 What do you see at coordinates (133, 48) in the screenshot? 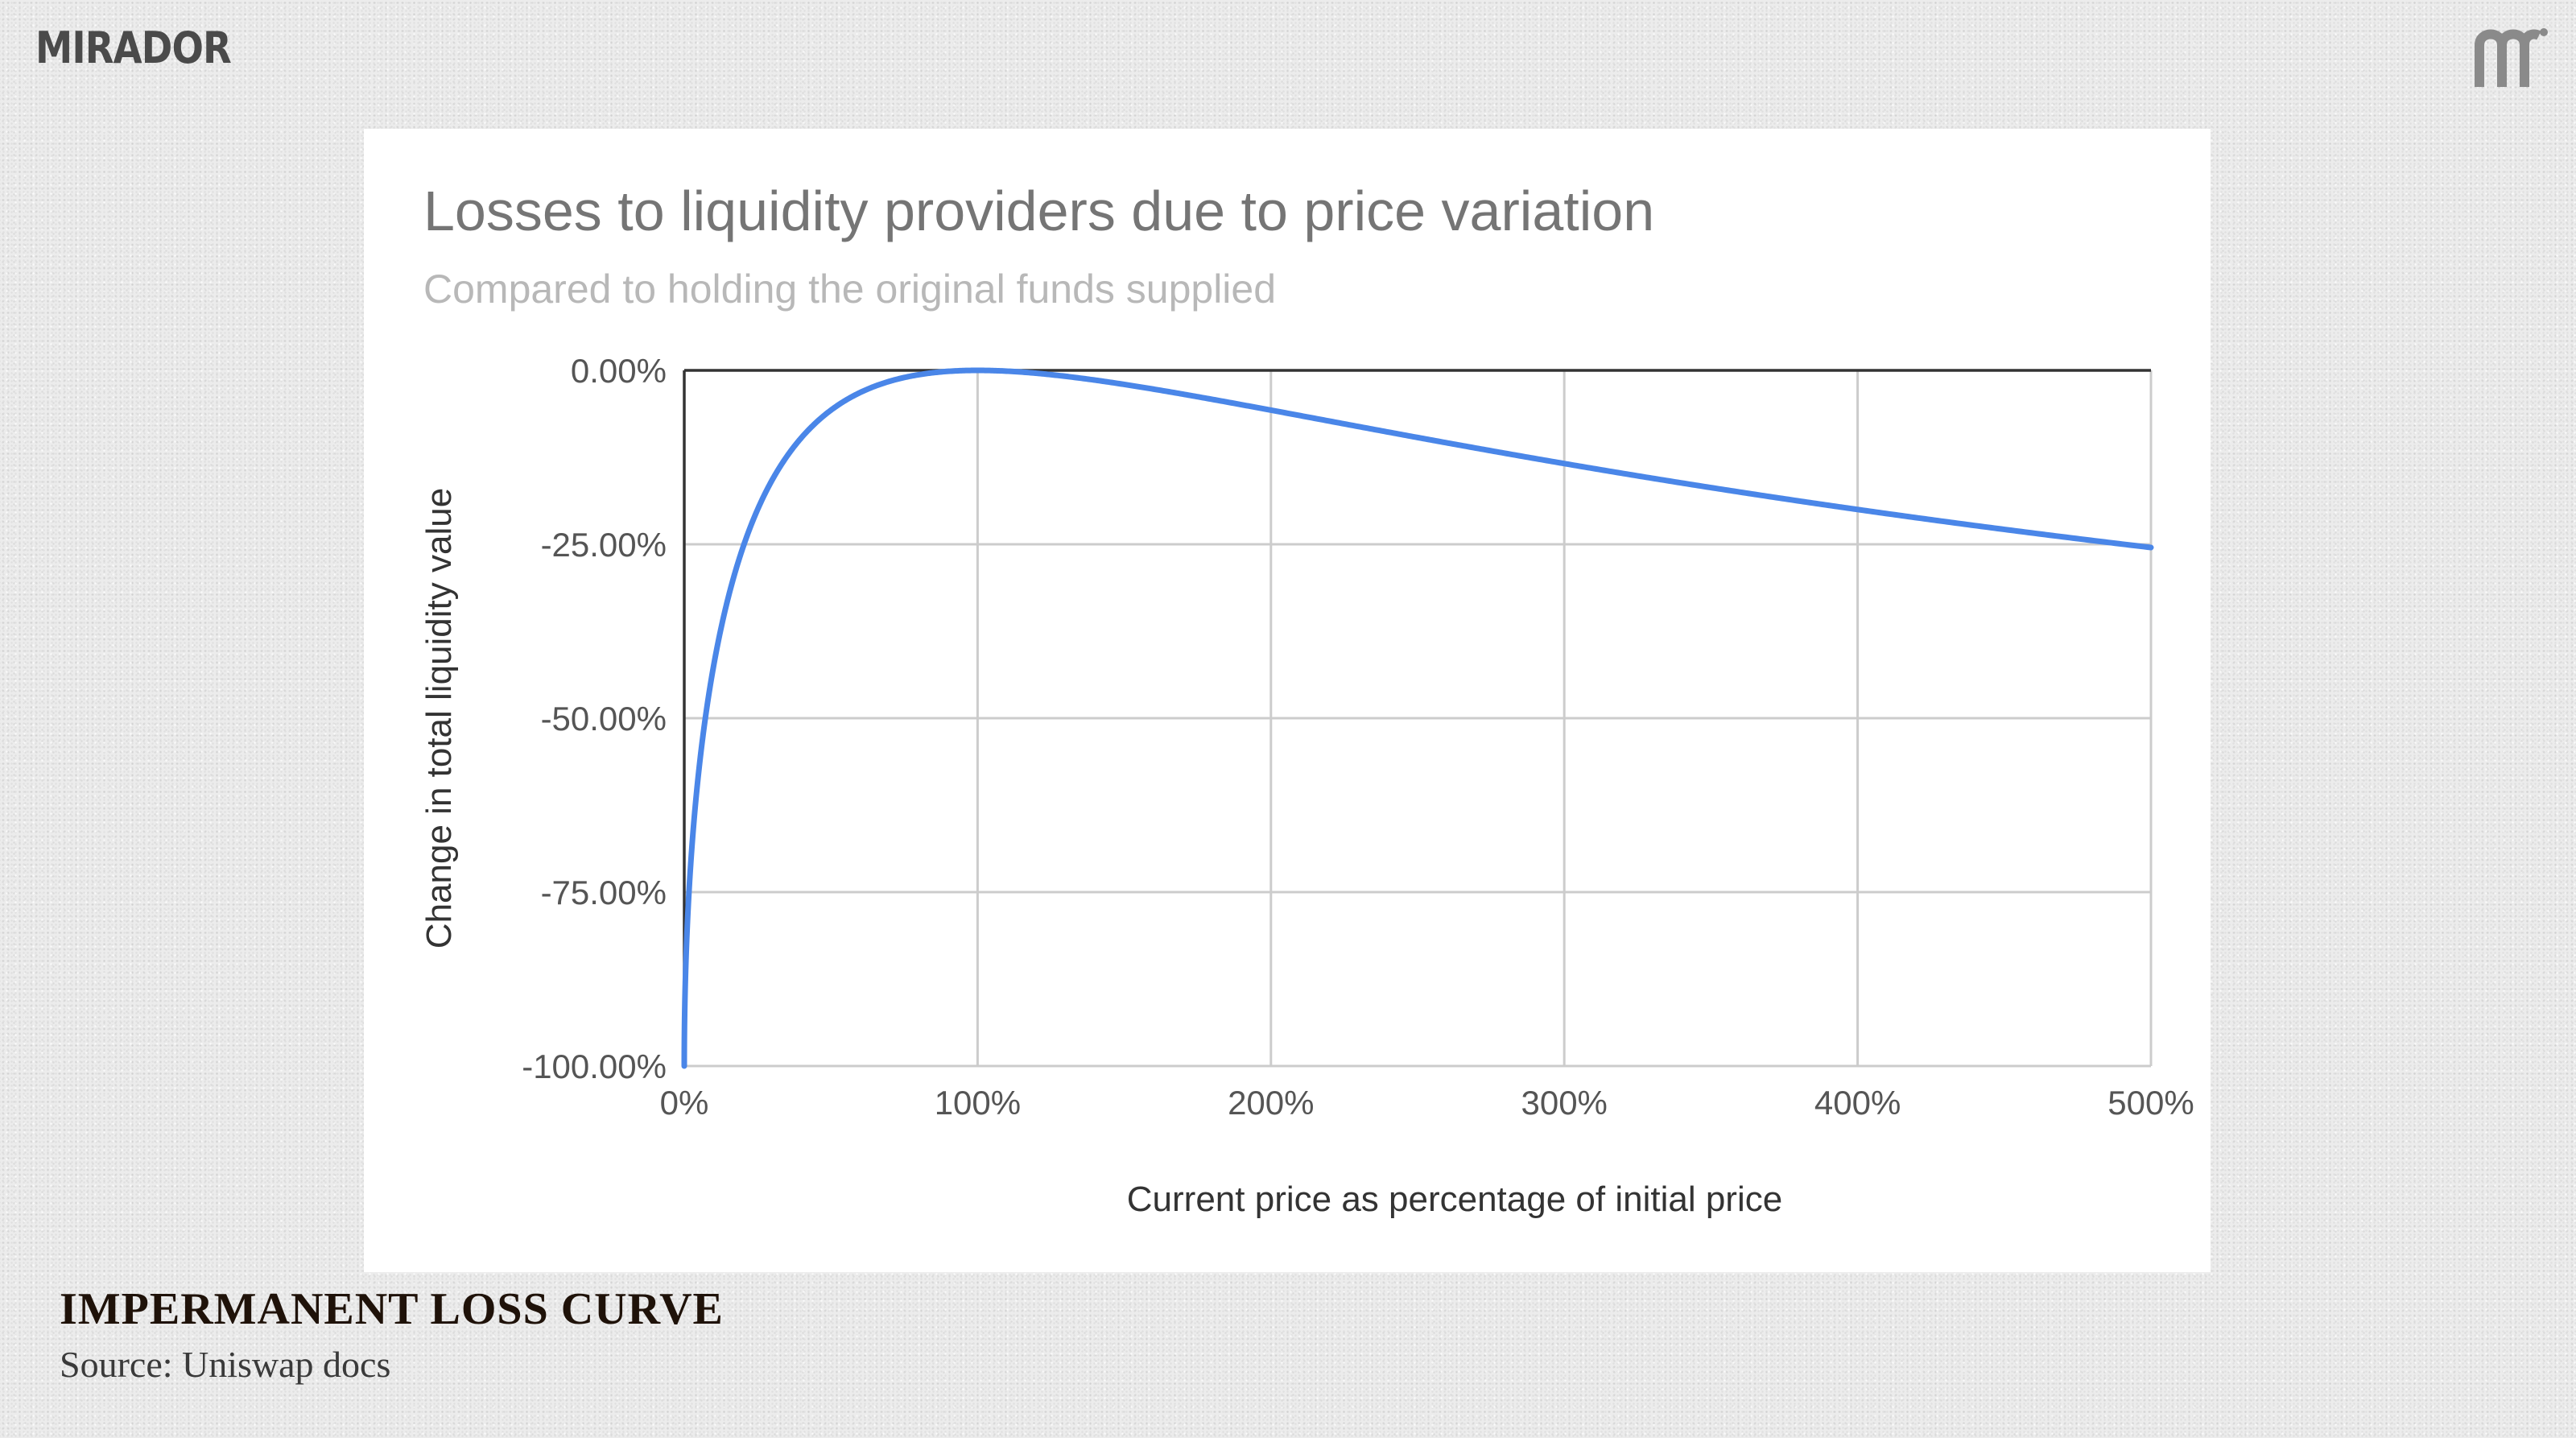
I see `brand-wordmark: MIRADOR` at bounding box center [133, 48].